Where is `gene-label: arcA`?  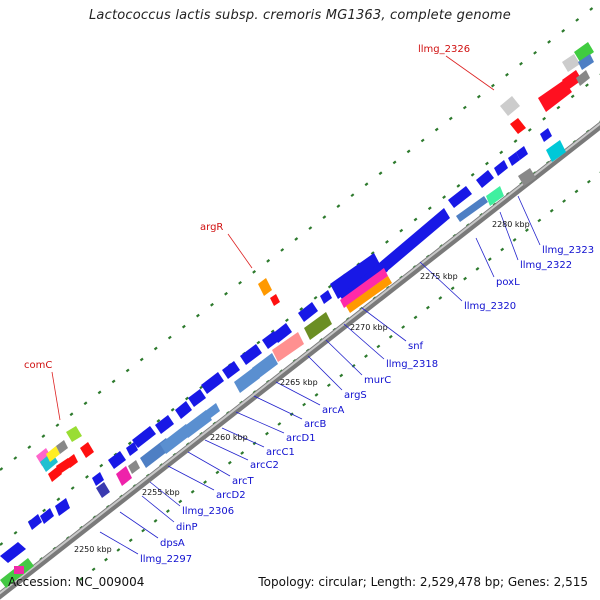
gene-label: arcA is located at coordinates (333, 410).